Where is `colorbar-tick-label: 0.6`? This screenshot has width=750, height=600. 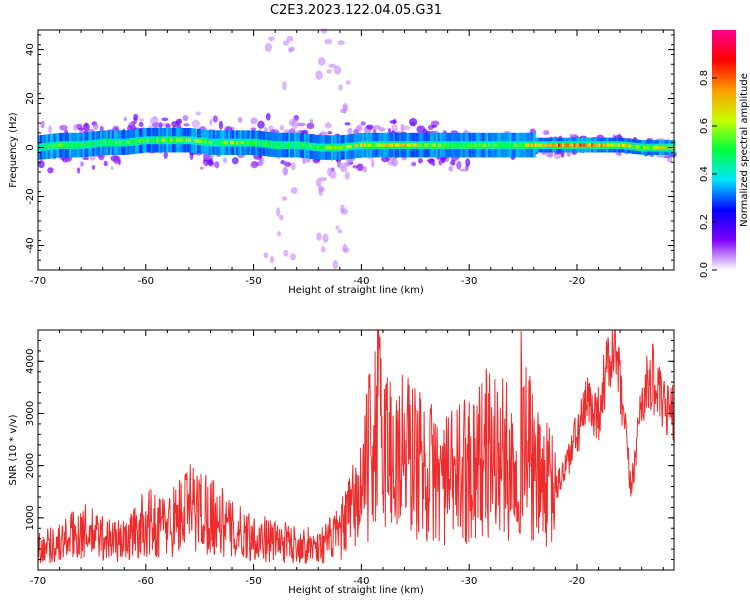 colorbar-tick-label: 0.6 is located at coordinates (704, 126).